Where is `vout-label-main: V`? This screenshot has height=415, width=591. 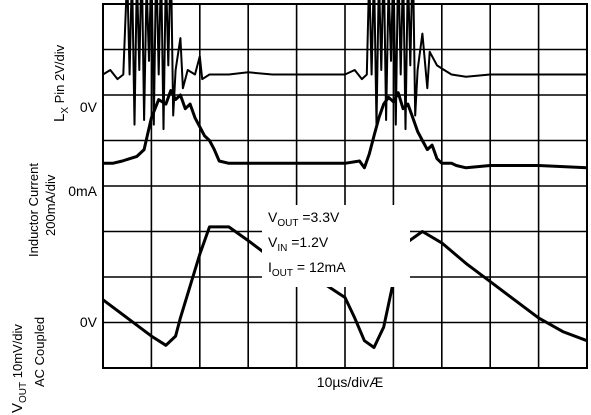
vout-label-main: V is located at coordinates (17, 408).